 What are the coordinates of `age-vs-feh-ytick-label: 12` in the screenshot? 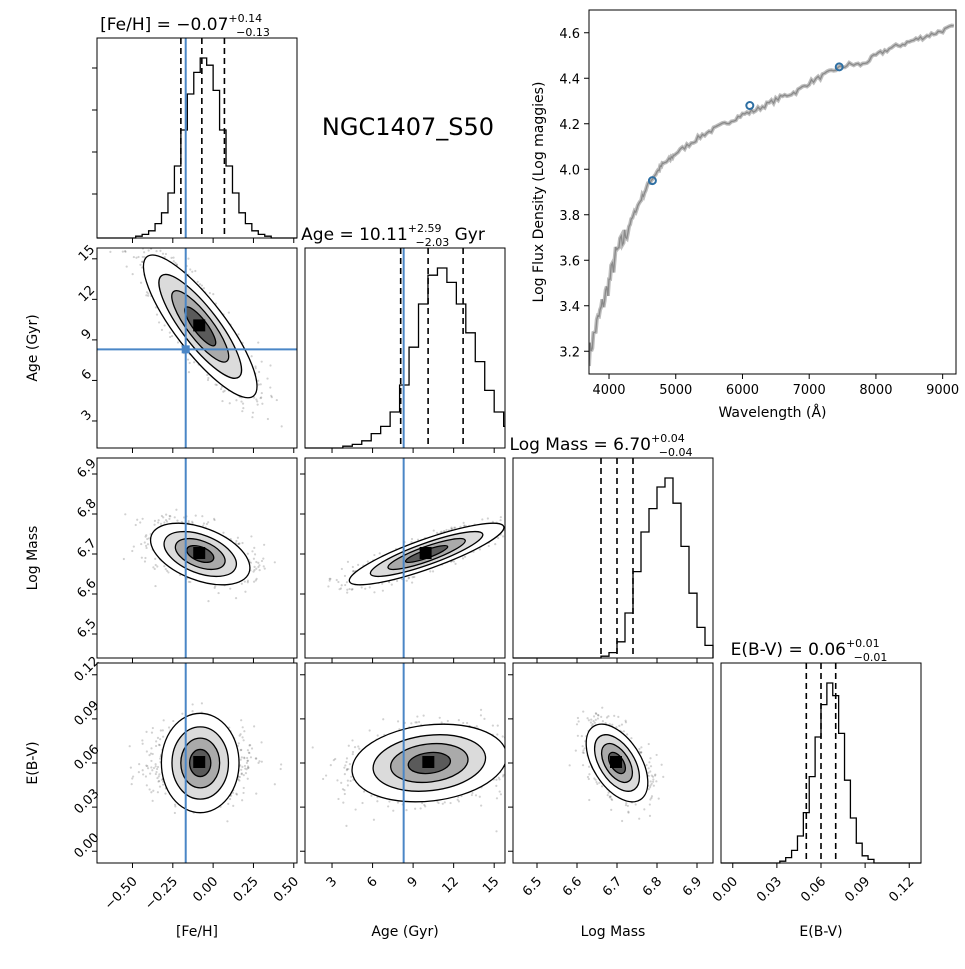 It's located at (87, 294).